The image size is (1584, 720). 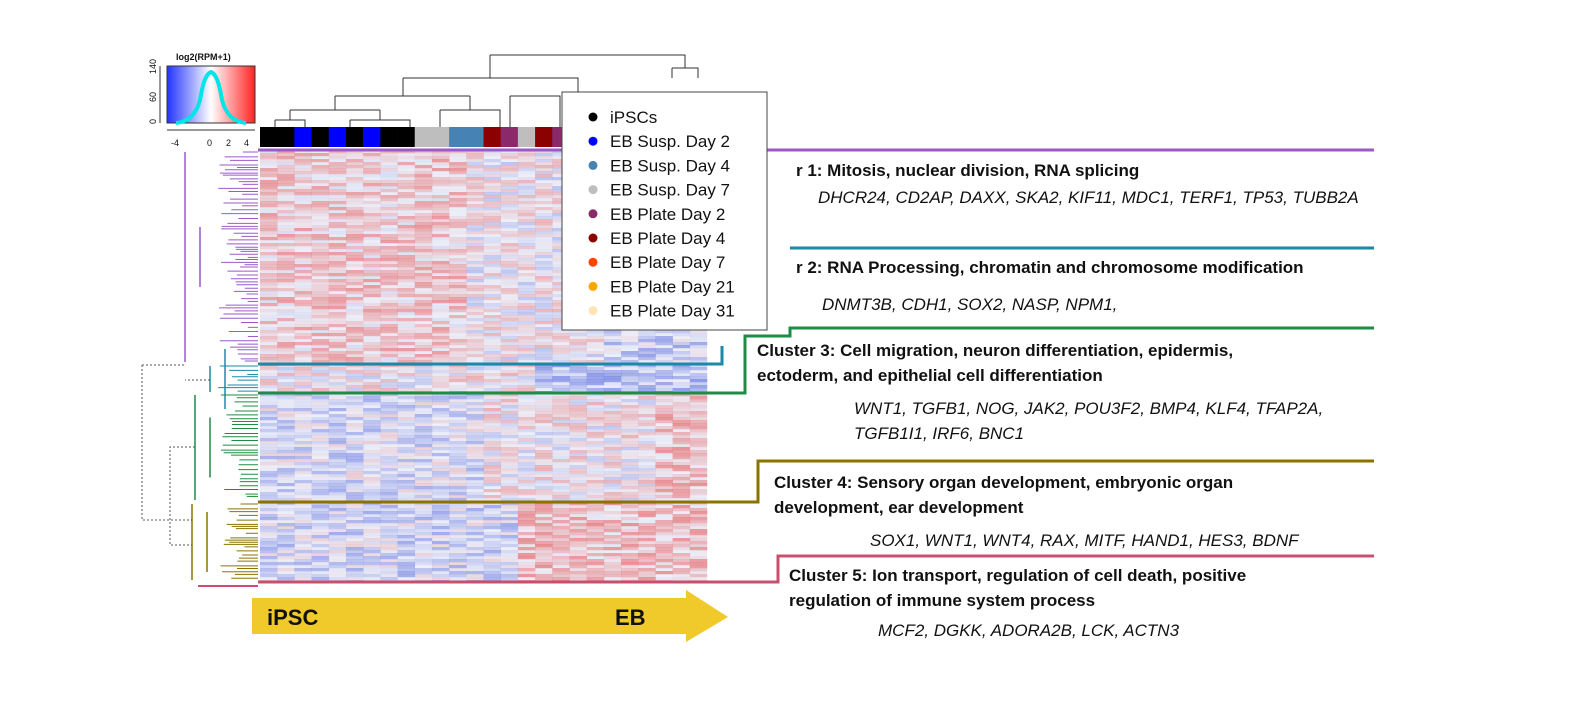 I want to click on cluster-5-line, so click(x=816, y=569).